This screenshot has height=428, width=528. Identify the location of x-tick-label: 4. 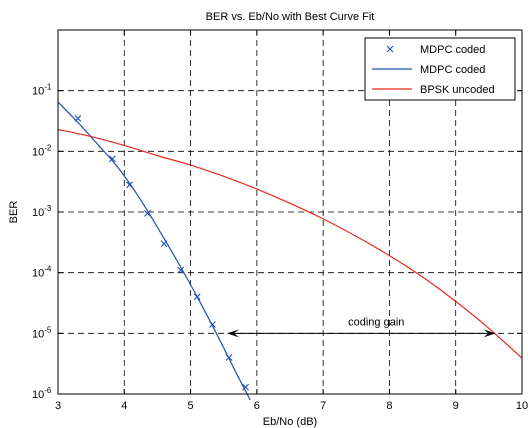
(124, 406).